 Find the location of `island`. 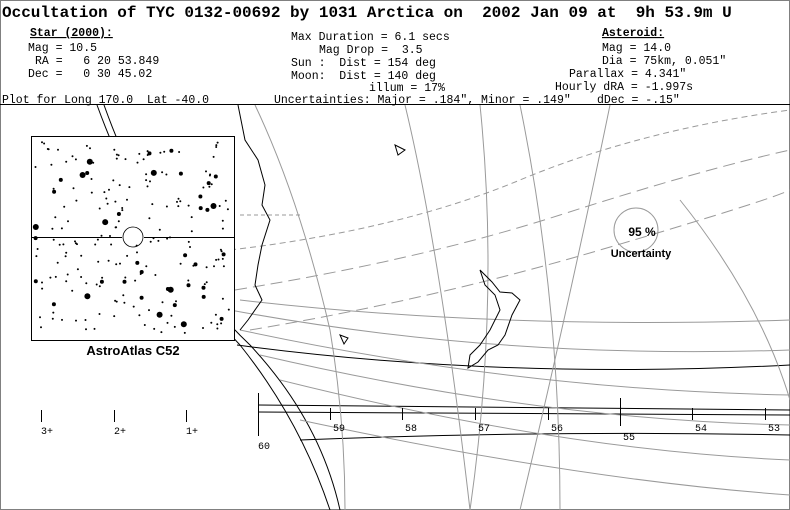

island is located at coordinates (400, 150).